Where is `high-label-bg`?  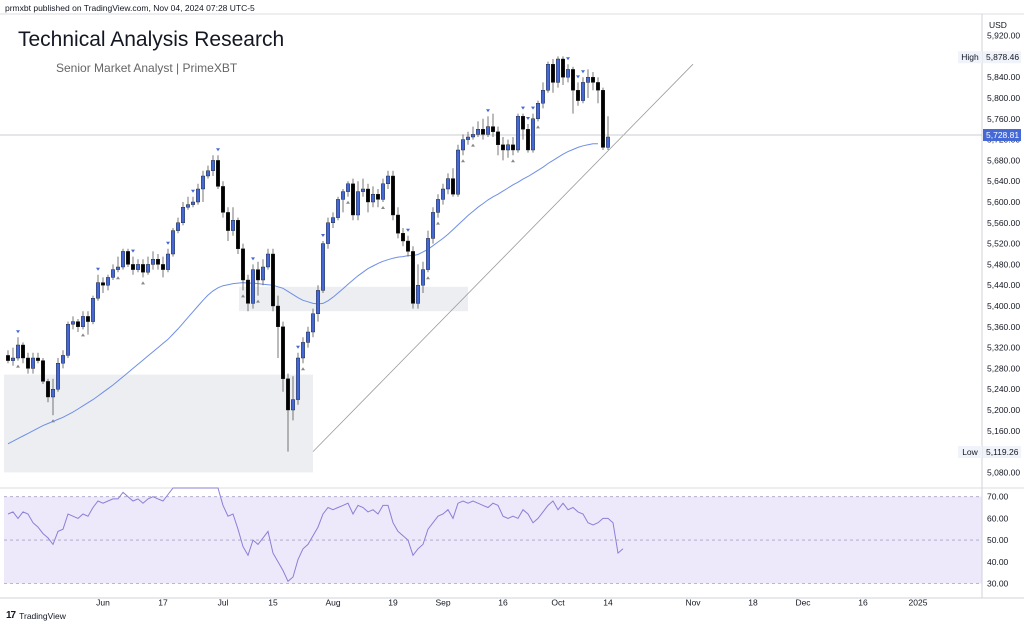 high-label-bg is located at coordinates (970, 57).